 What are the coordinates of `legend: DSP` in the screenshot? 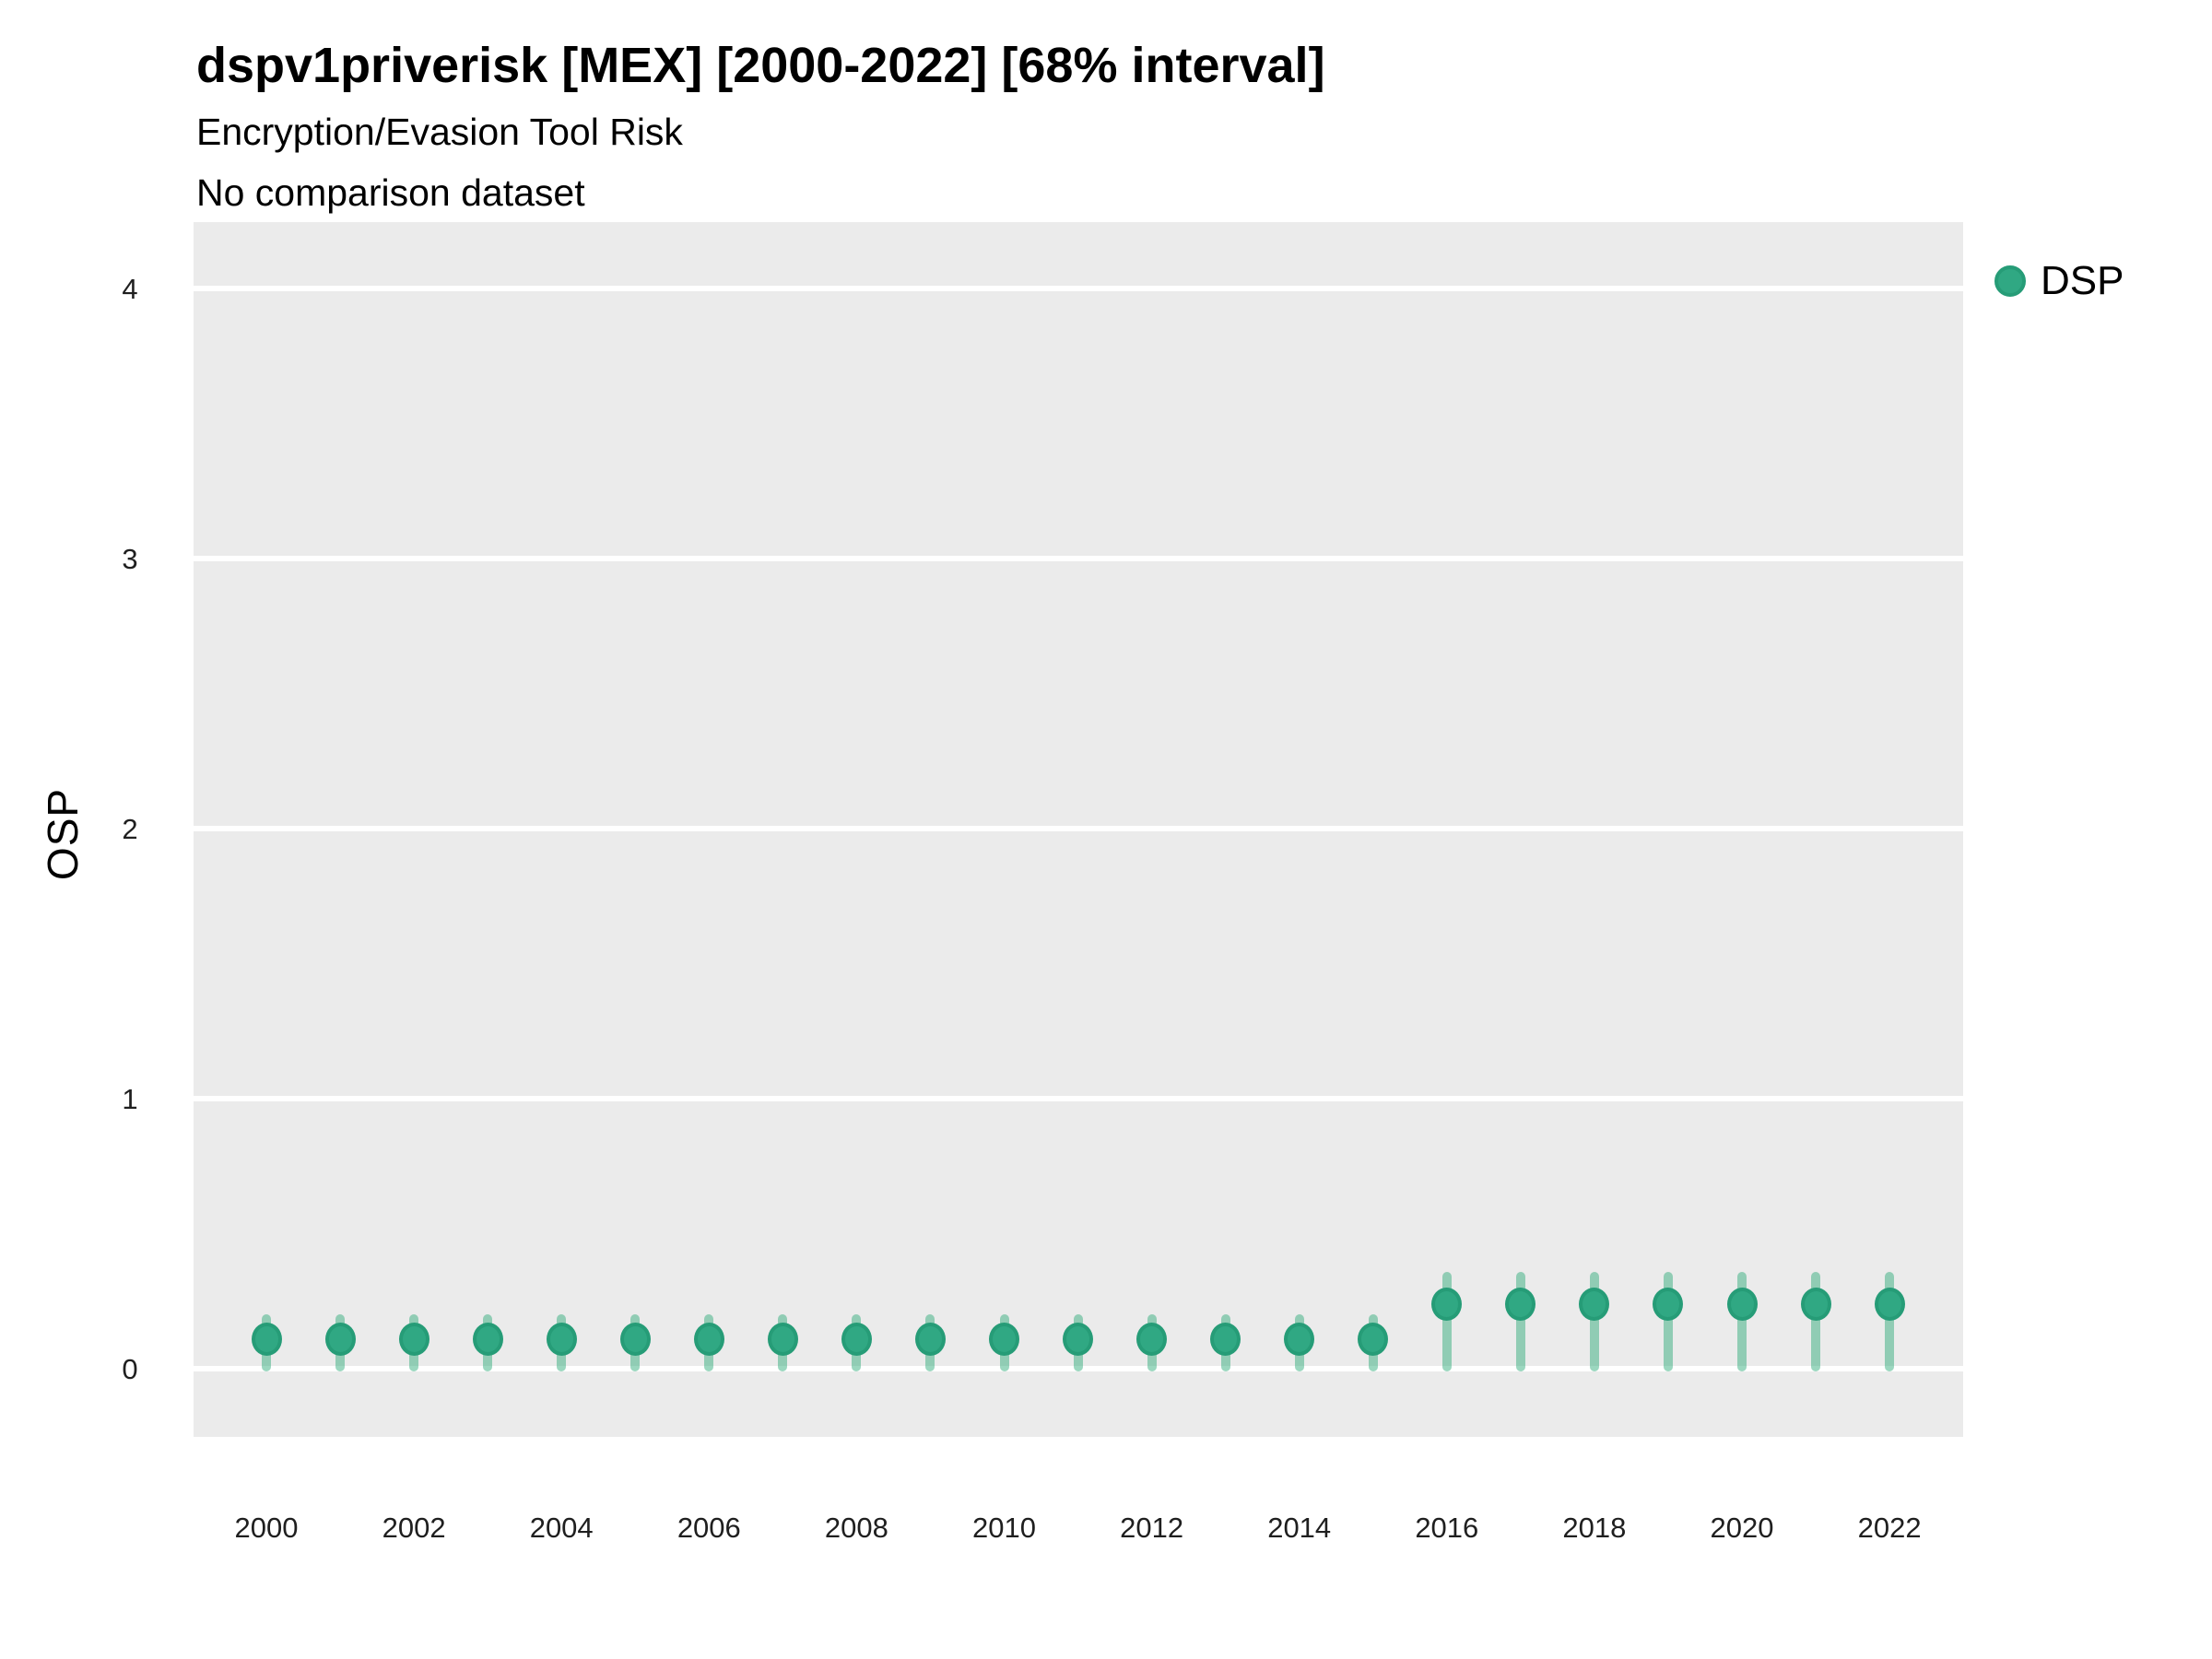 It's located at (2059, 281).